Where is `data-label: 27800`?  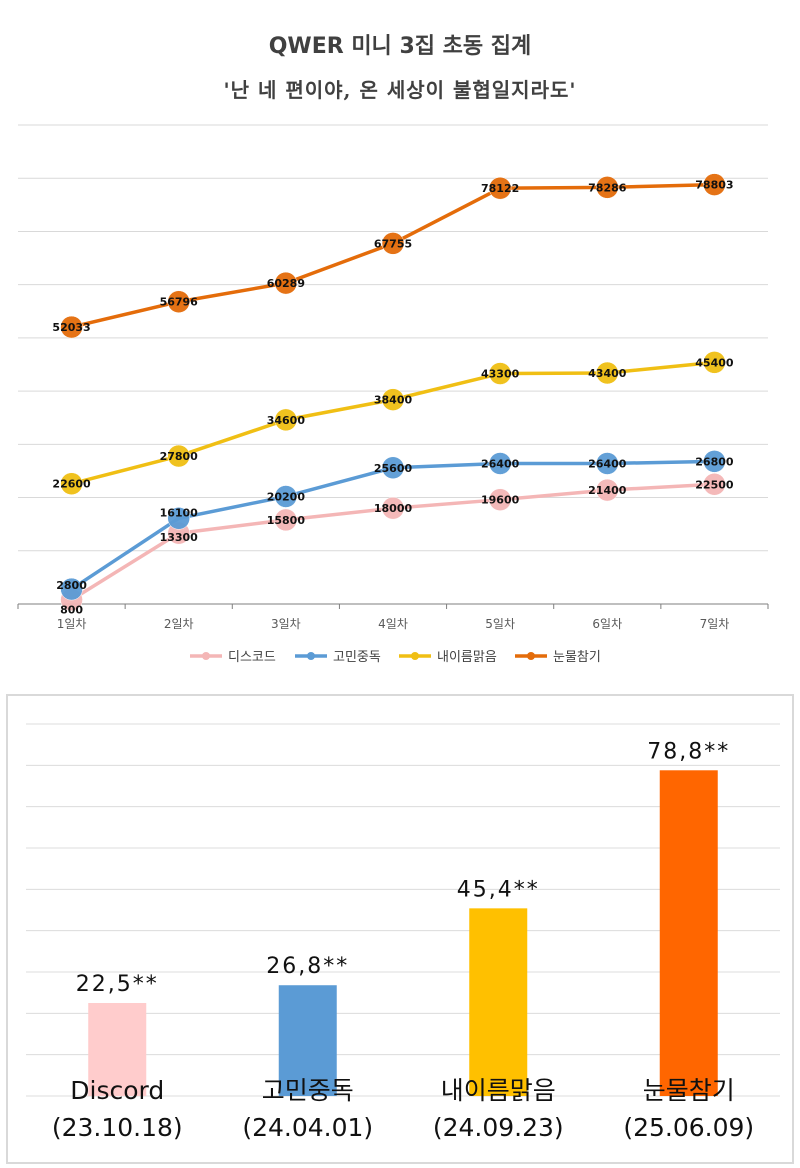
data-label: 27800 is located at coordinates (179, 456).